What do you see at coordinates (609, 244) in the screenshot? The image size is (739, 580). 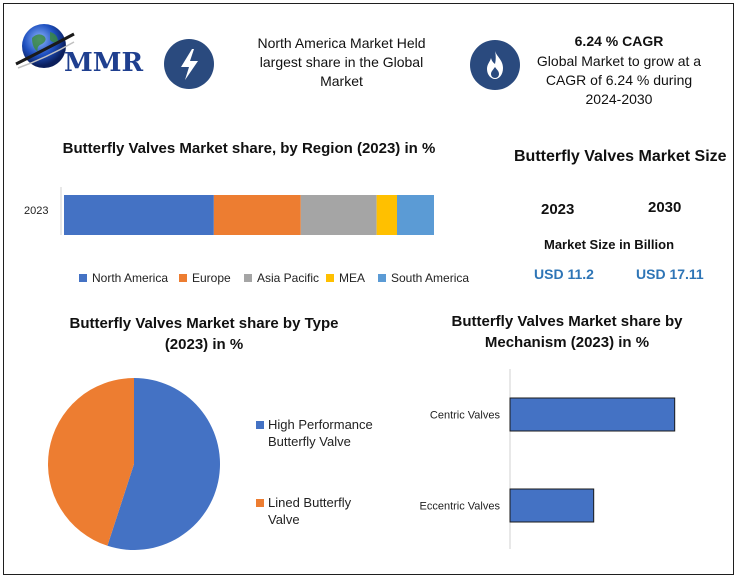 I see `market-size-unit-label: Market Size in Billion` at bounding box center [609, 244].